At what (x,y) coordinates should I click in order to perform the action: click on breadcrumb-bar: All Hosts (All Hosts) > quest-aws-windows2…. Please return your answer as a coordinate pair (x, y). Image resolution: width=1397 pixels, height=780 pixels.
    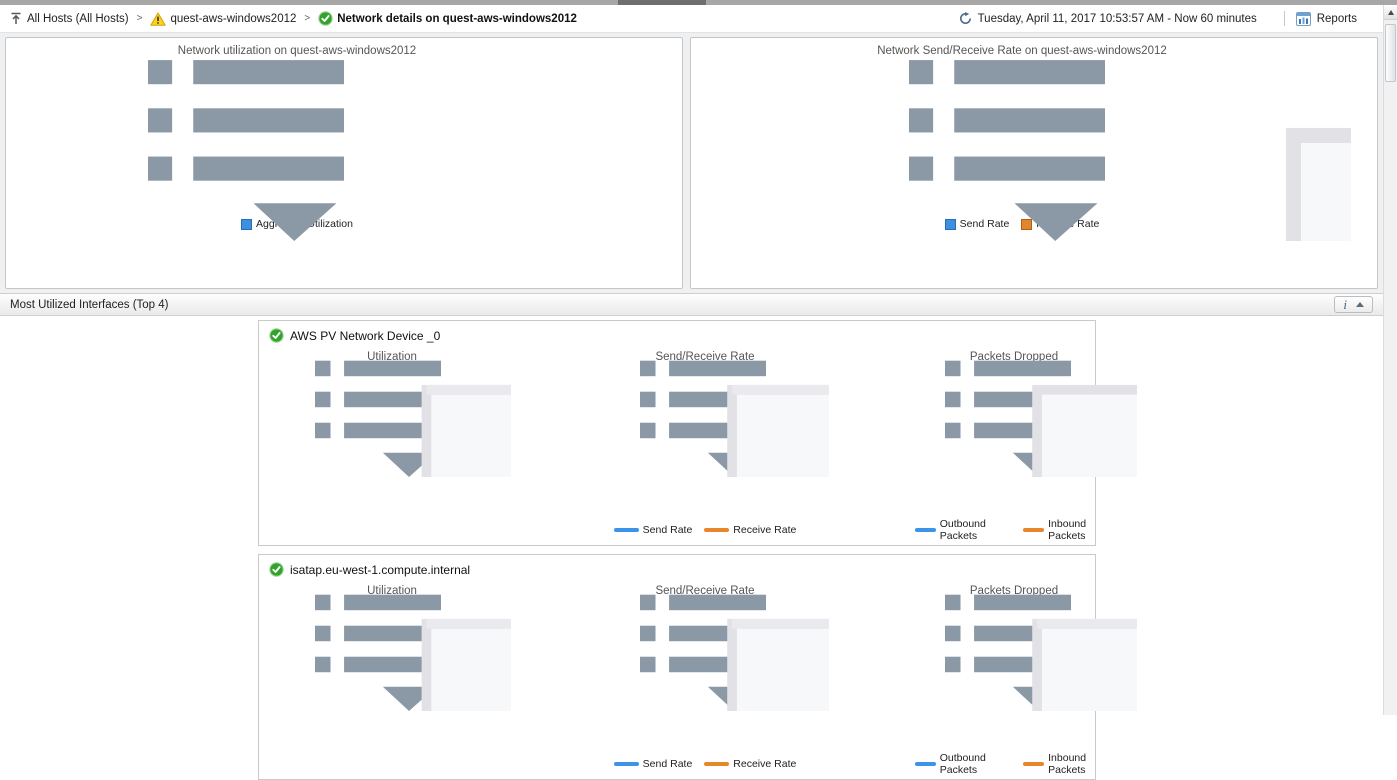
    Looking at the image, I should click on (691, 19).